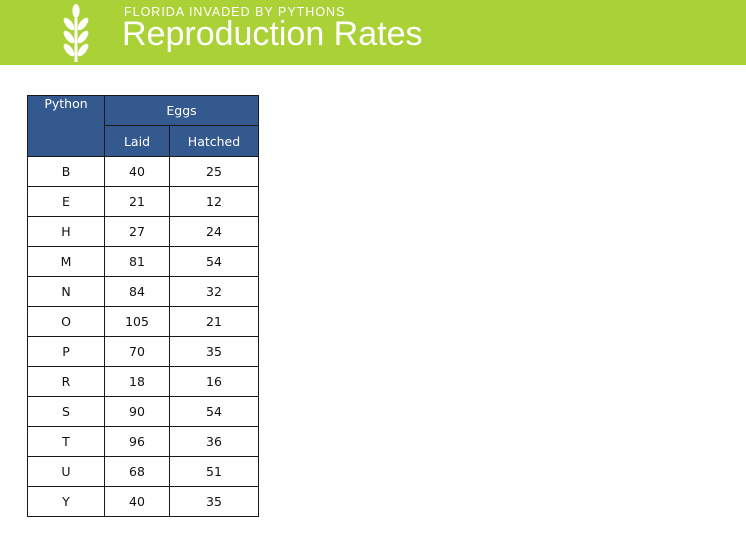  I want to click on laid-cell: 81, so click(137, 261).